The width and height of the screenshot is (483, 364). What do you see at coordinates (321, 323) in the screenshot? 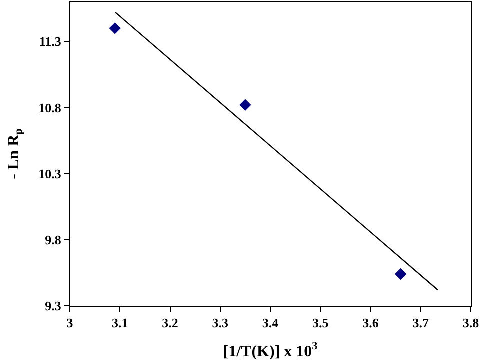
I see `x-tick-label: 3.5` at bounding box center [321, 323].